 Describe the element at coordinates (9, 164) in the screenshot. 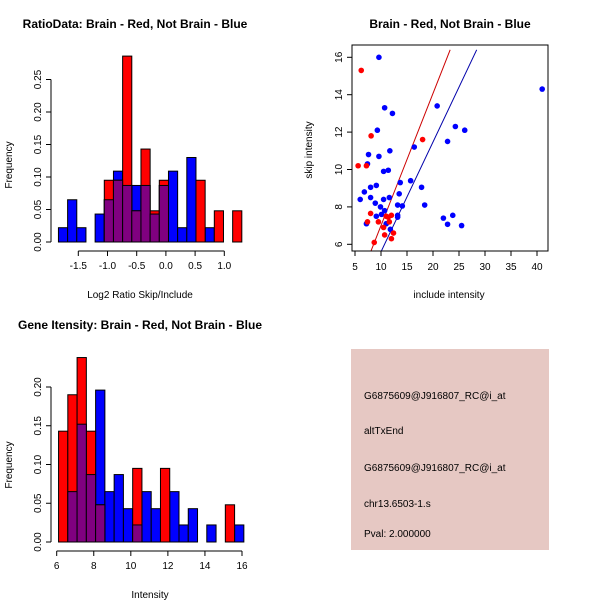

I see `ratio-histogram-ylabel: Frequency` at that location.